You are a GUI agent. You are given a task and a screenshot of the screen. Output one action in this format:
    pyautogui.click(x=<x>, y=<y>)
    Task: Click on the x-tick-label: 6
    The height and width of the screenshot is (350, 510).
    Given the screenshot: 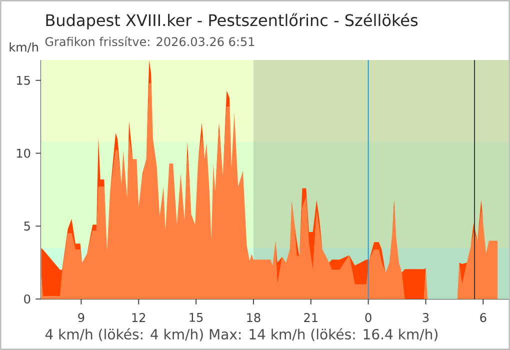 What is the action you would take?
    pyautogui.click(x=483, y=317)
    